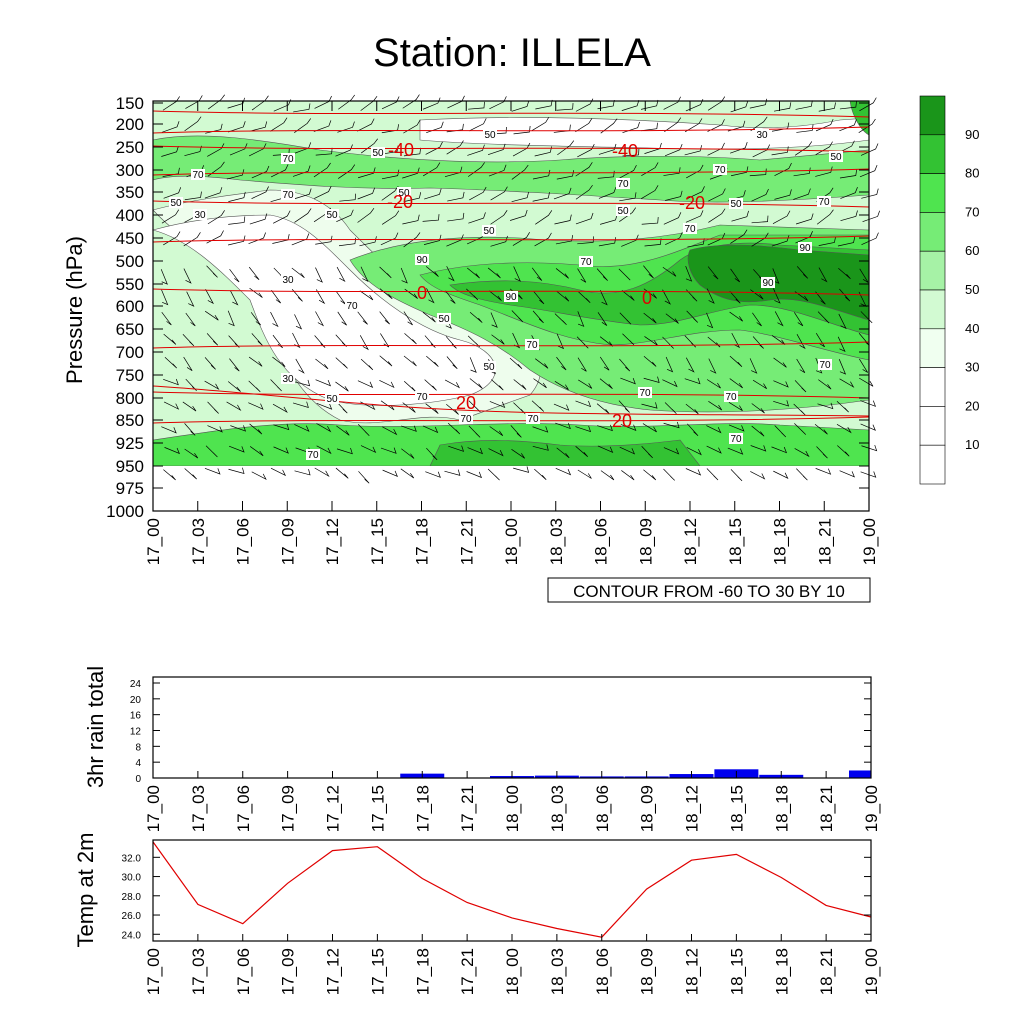 The width and height of the screenshot is (1024, 1024). What do you see at coordinates (781, 808) in the screenshot?
I see `rain-x-tick-label: 18_18` at bounding box center [781, 808].